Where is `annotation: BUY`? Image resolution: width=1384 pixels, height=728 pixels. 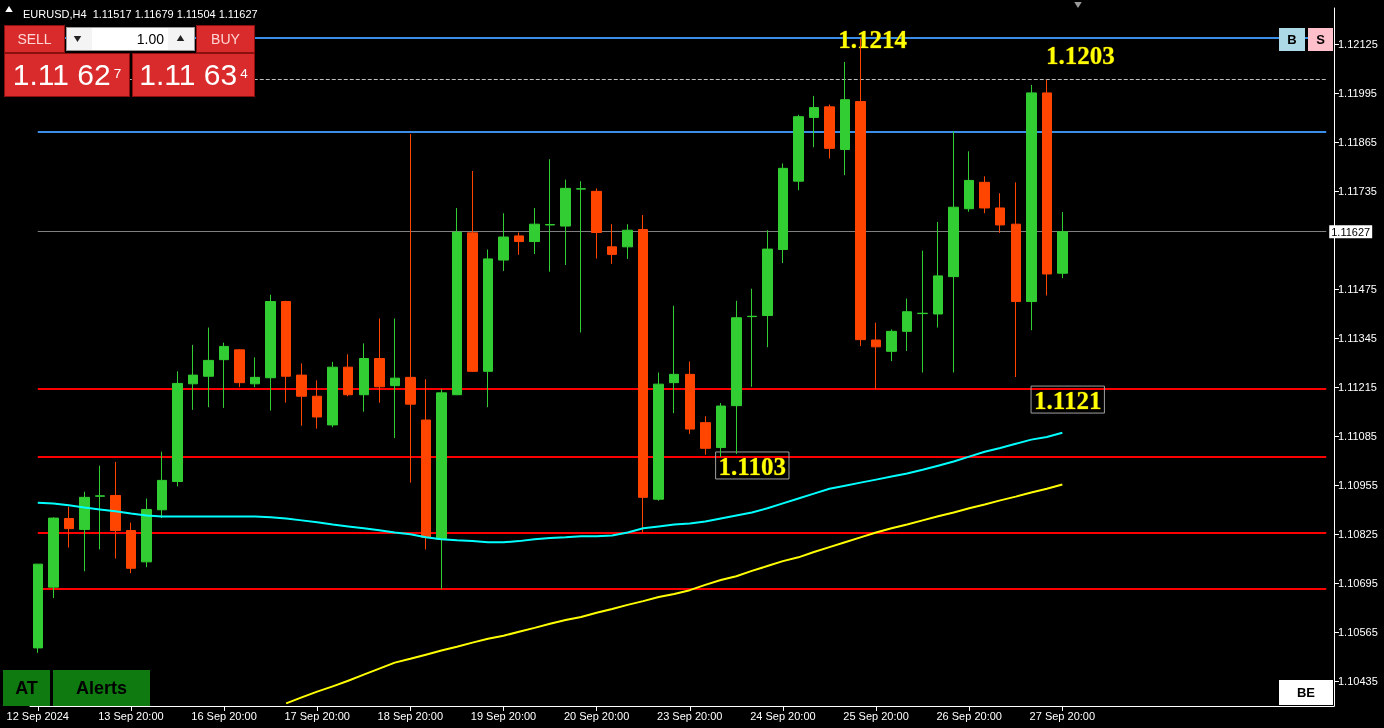 annotation: BUY is located at coordinates (225, 39).